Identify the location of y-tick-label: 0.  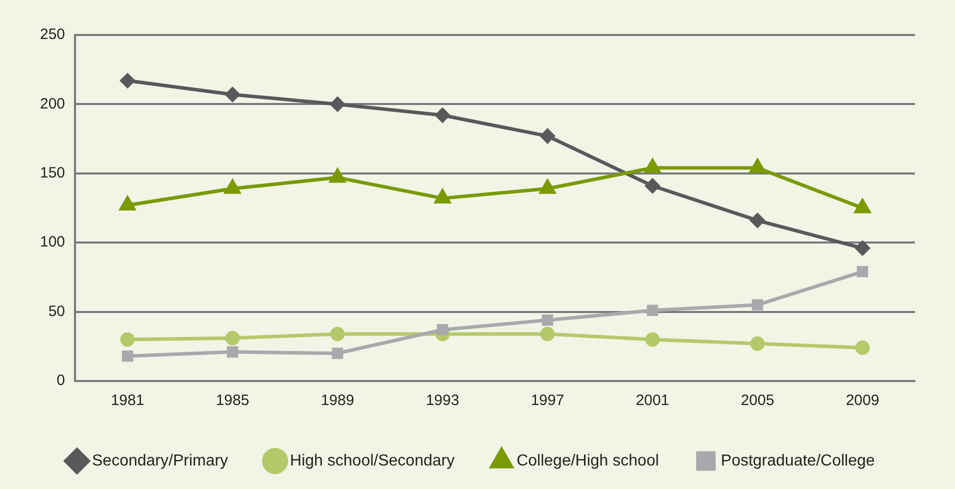
(61, 381).